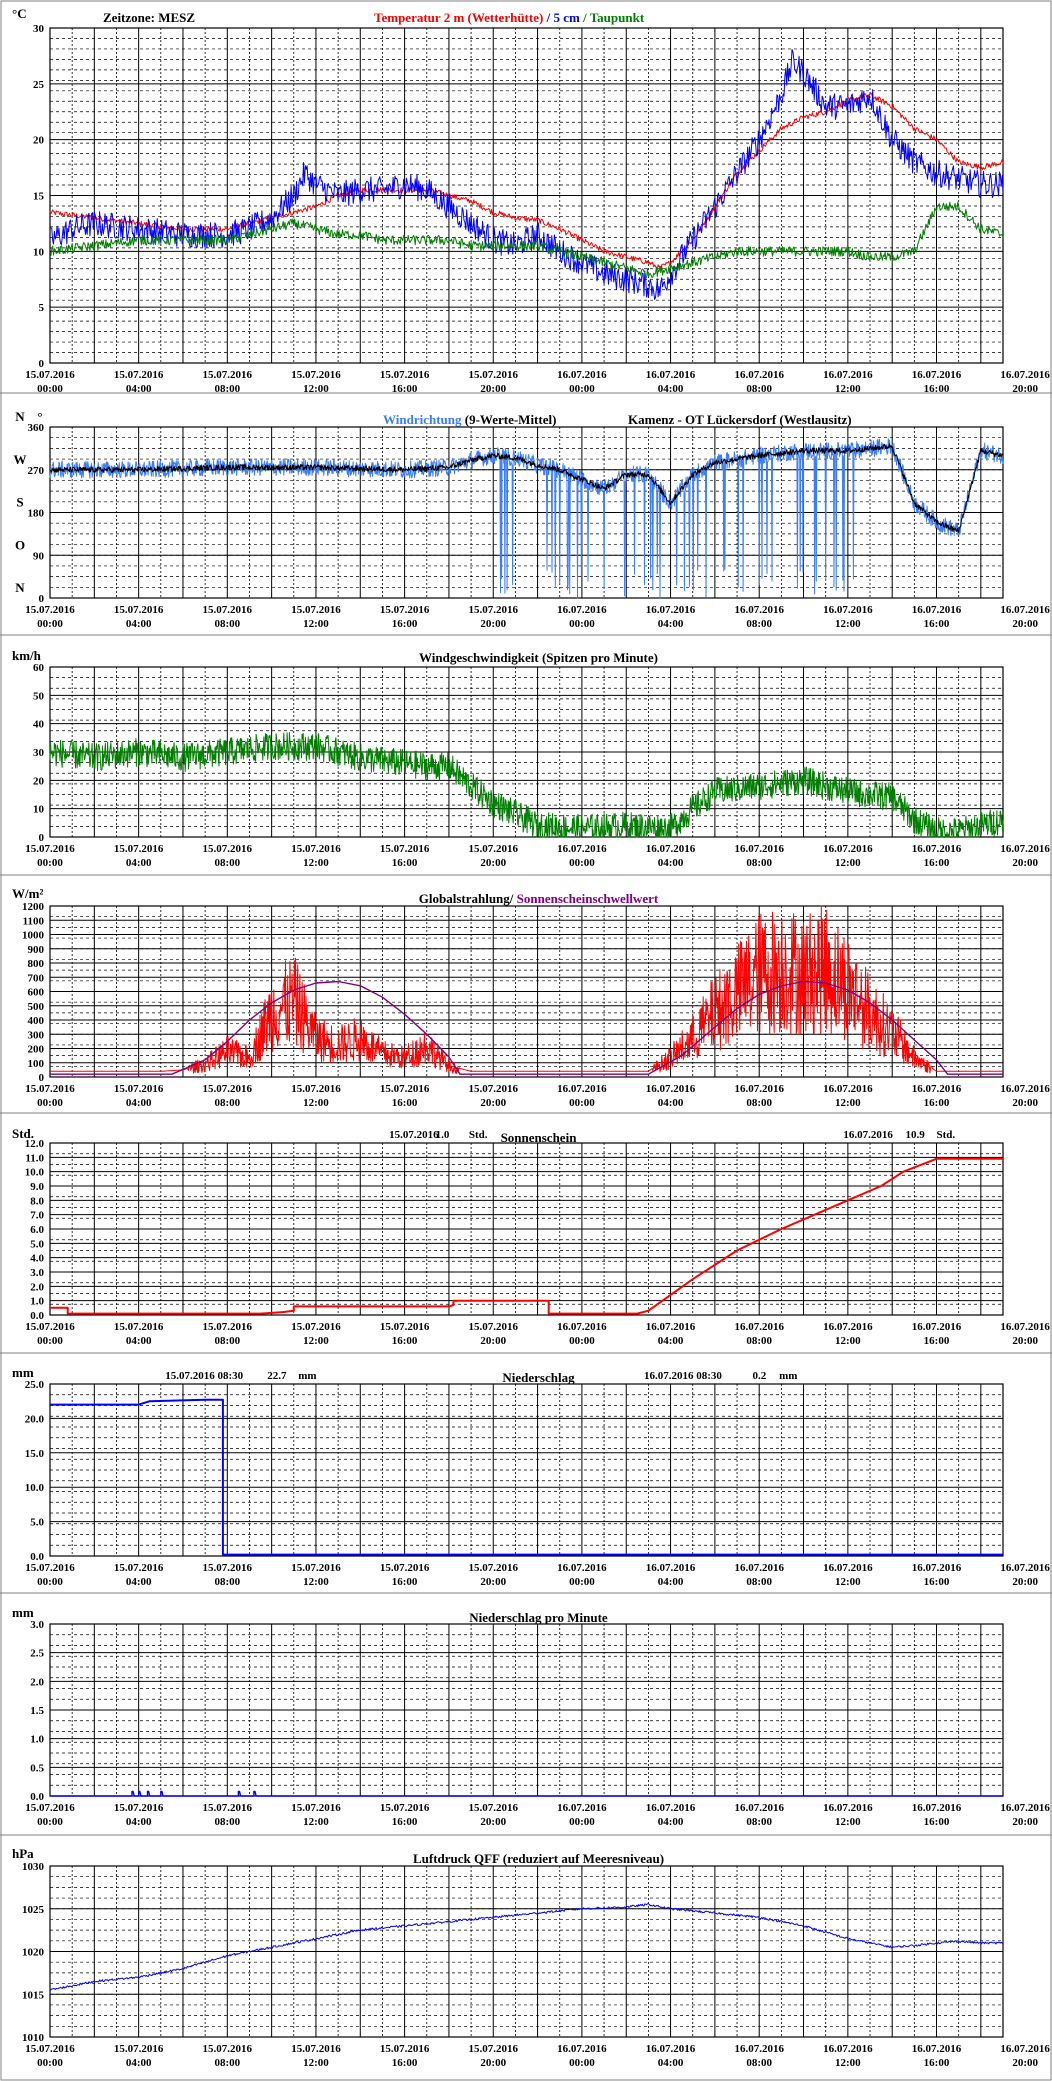 The width and height of the screenshot is (1052, 2081). I want to click on y-tick-label: 400, so click(36, 1021).